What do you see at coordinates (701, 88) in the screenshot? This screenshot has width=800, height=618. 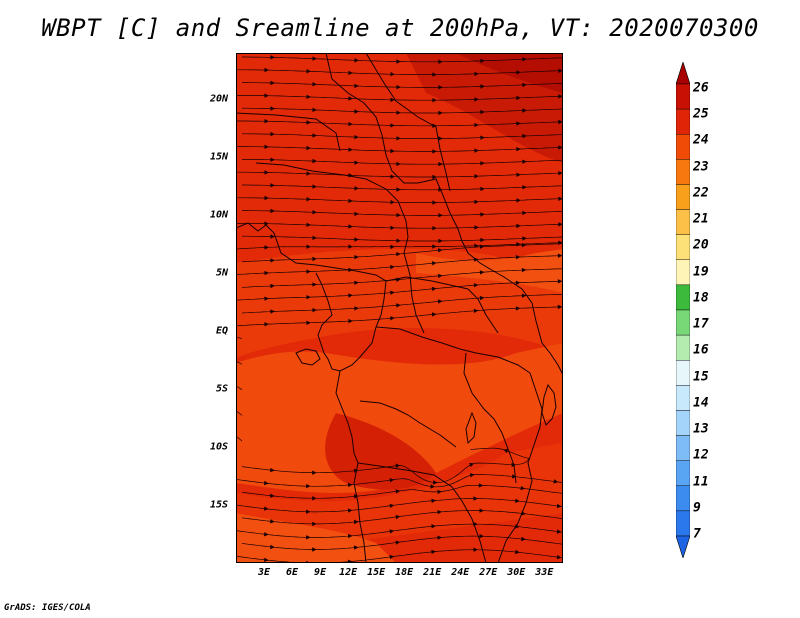 I see `colorbar-label-26: 26` at bounding box center [701, 88].